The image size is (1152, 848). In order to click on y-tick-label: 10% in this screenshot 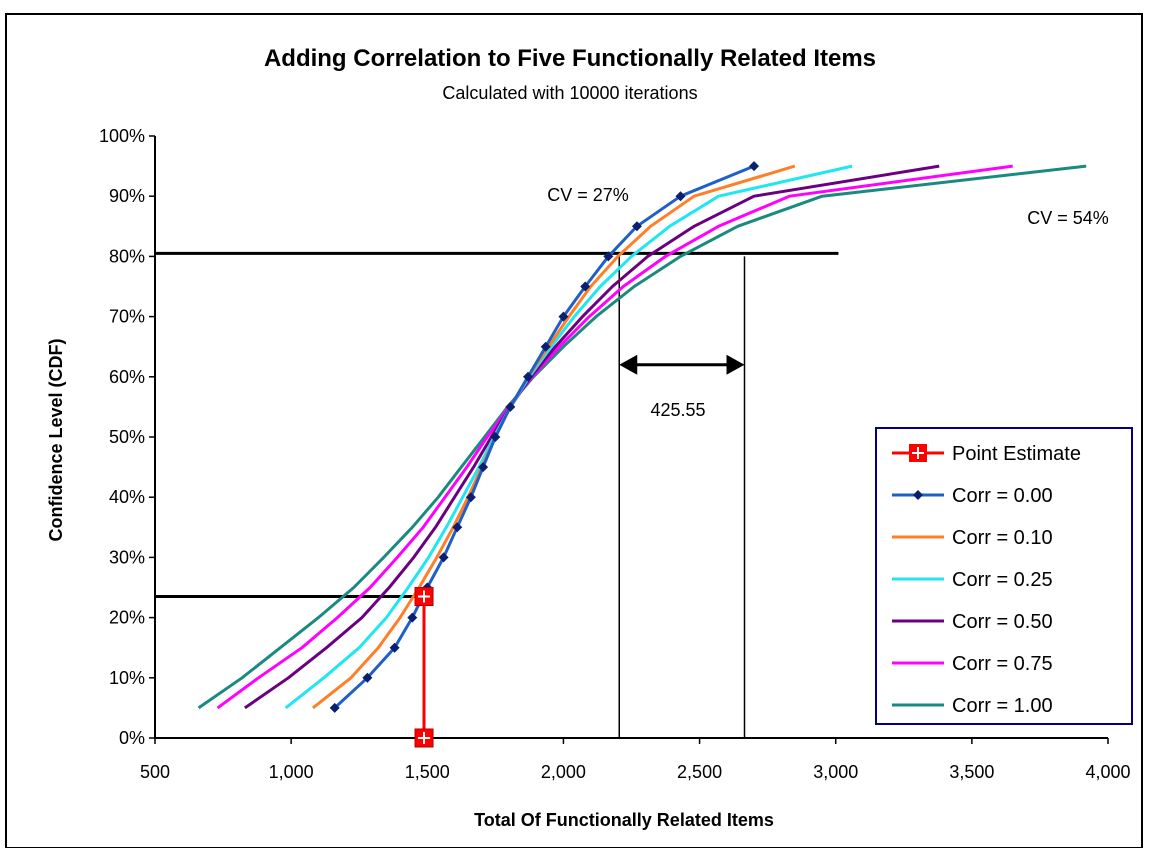, I will do `click(127, 678)`.